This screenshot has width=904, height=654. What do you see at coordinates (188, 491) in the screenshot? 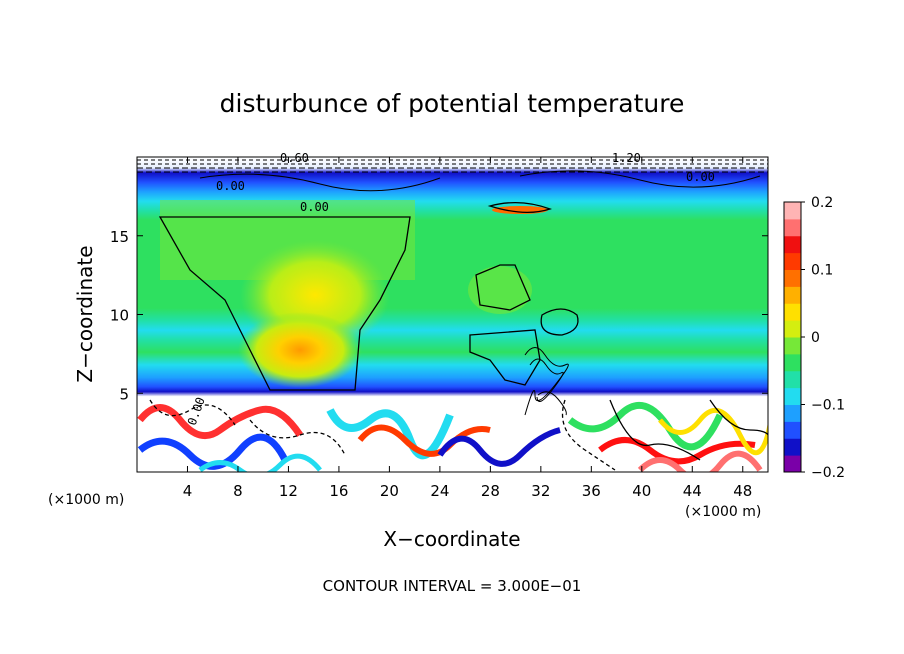
I see `x-tick-label: 4` at bounding box center [188, 491].